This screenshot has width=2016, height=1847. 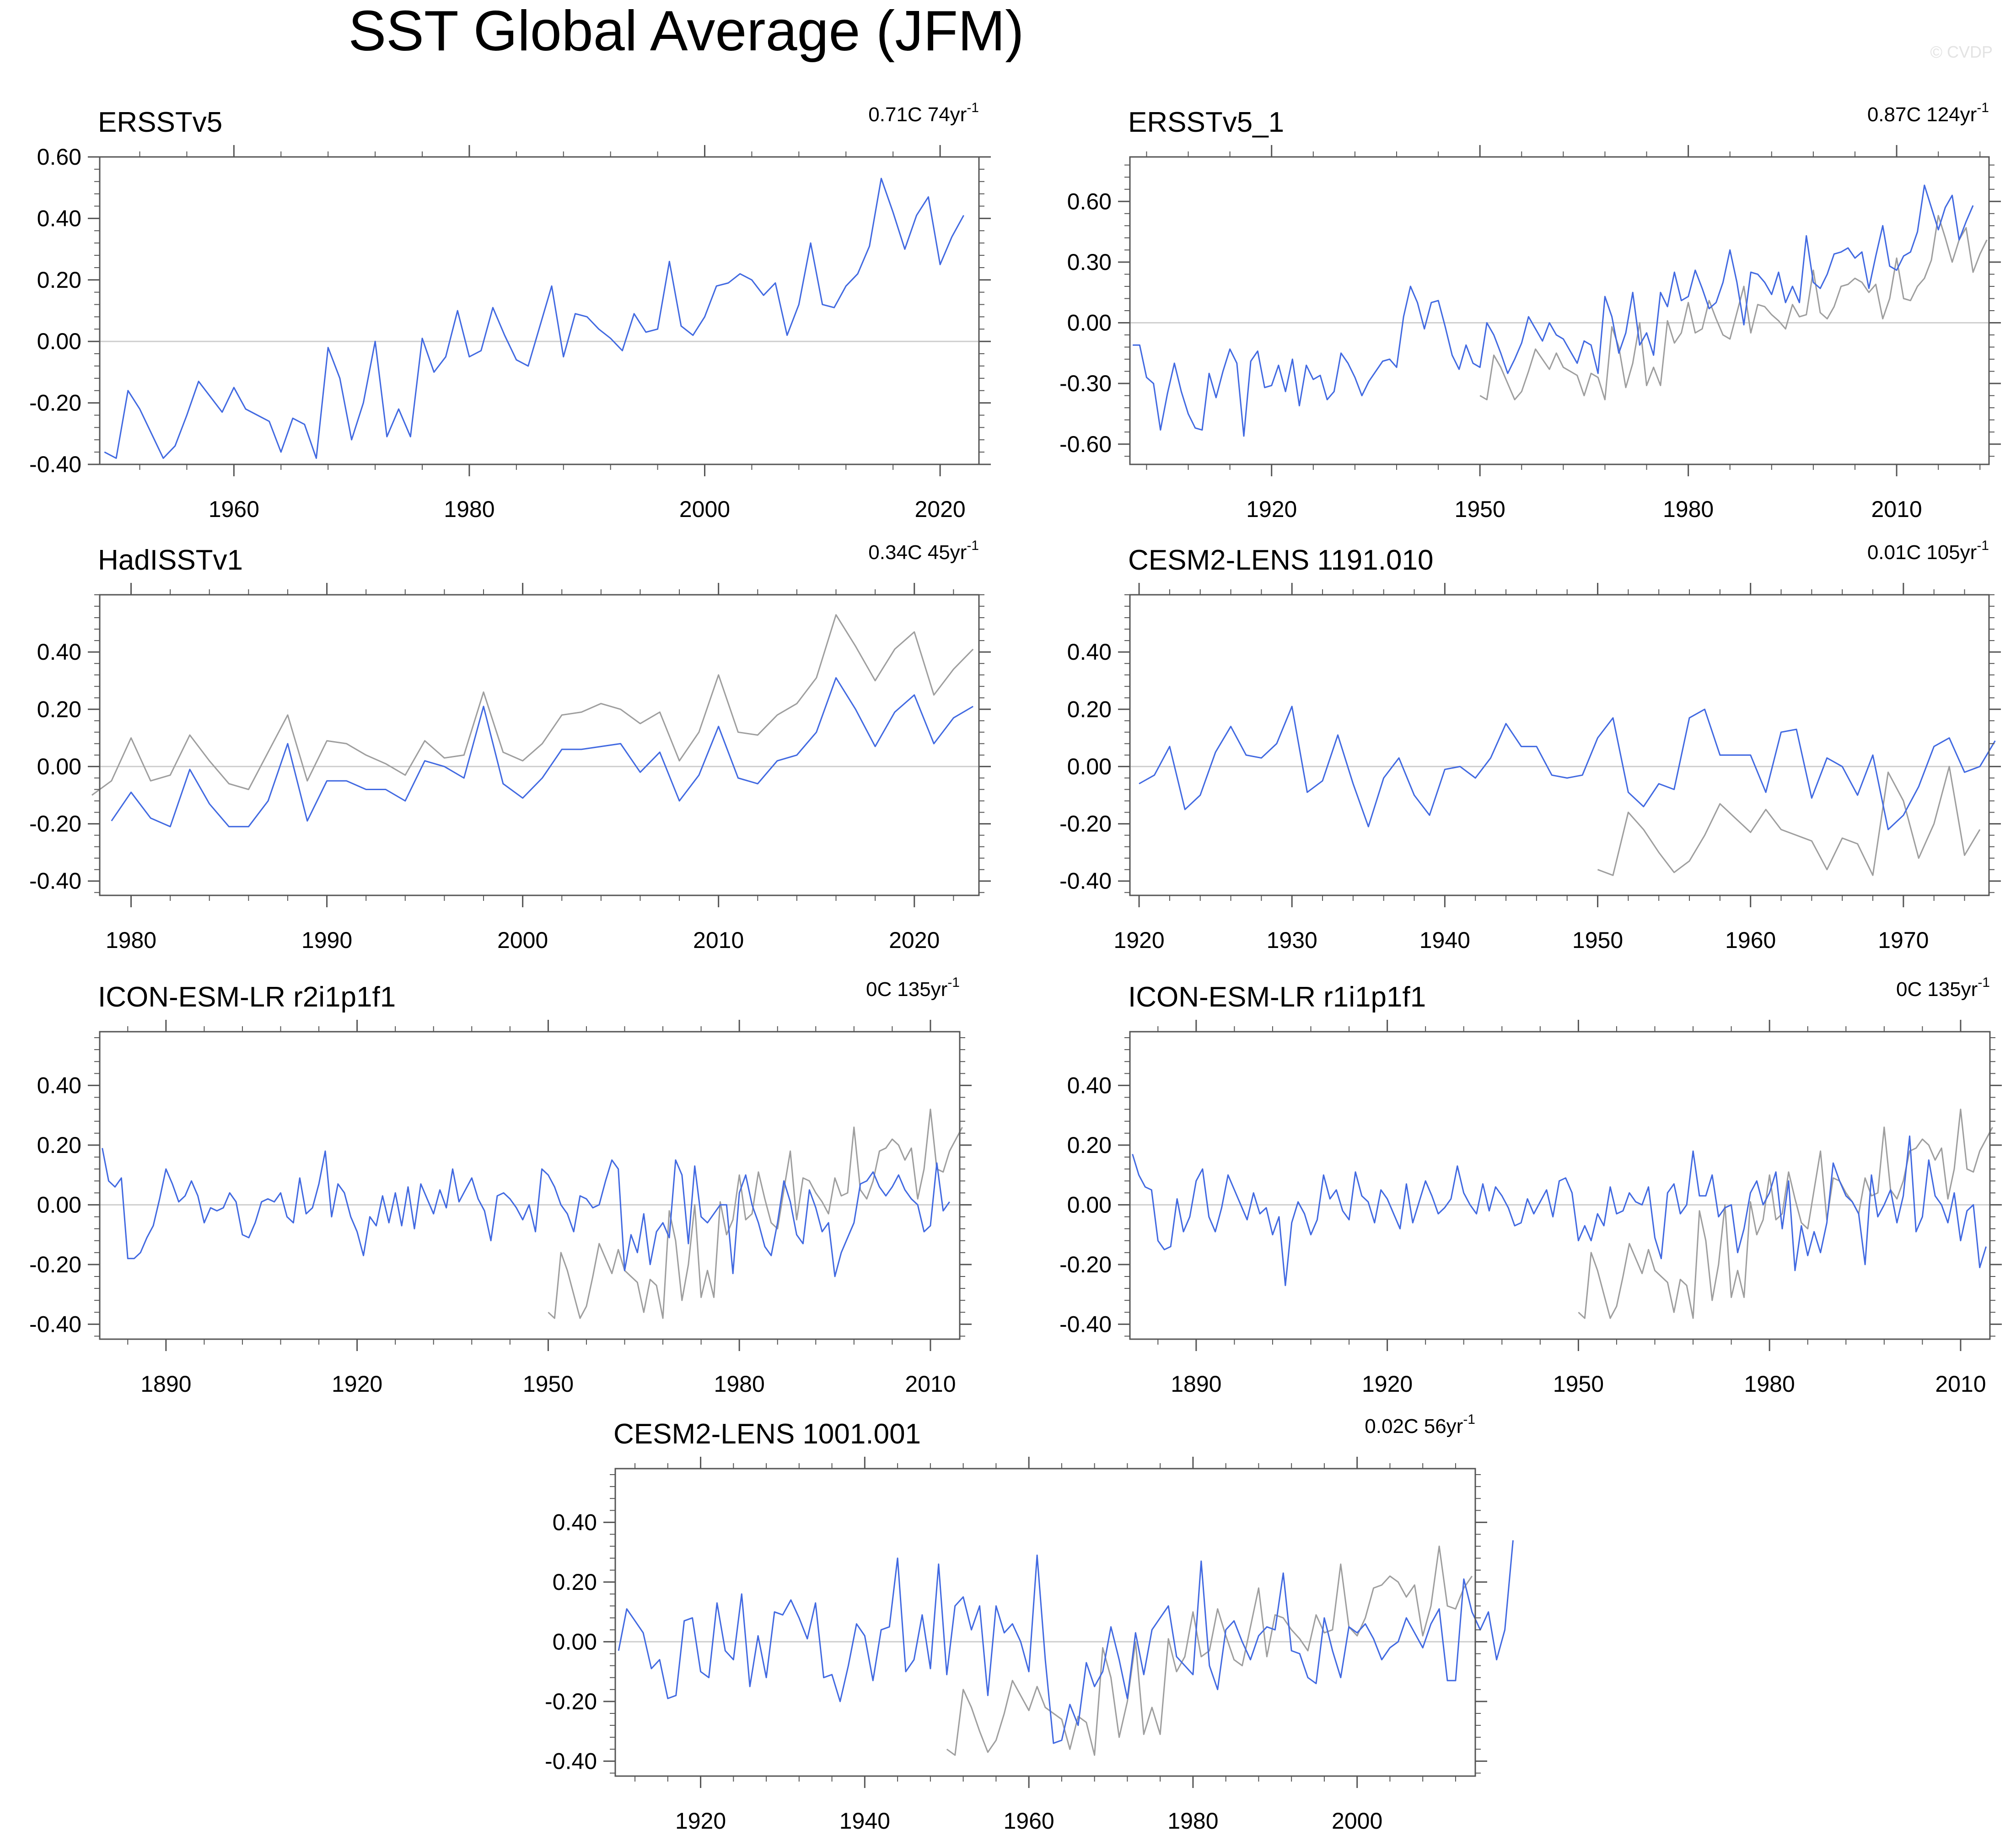 I want to click on trend-value: 0.71C, so click(x=895, y=114).